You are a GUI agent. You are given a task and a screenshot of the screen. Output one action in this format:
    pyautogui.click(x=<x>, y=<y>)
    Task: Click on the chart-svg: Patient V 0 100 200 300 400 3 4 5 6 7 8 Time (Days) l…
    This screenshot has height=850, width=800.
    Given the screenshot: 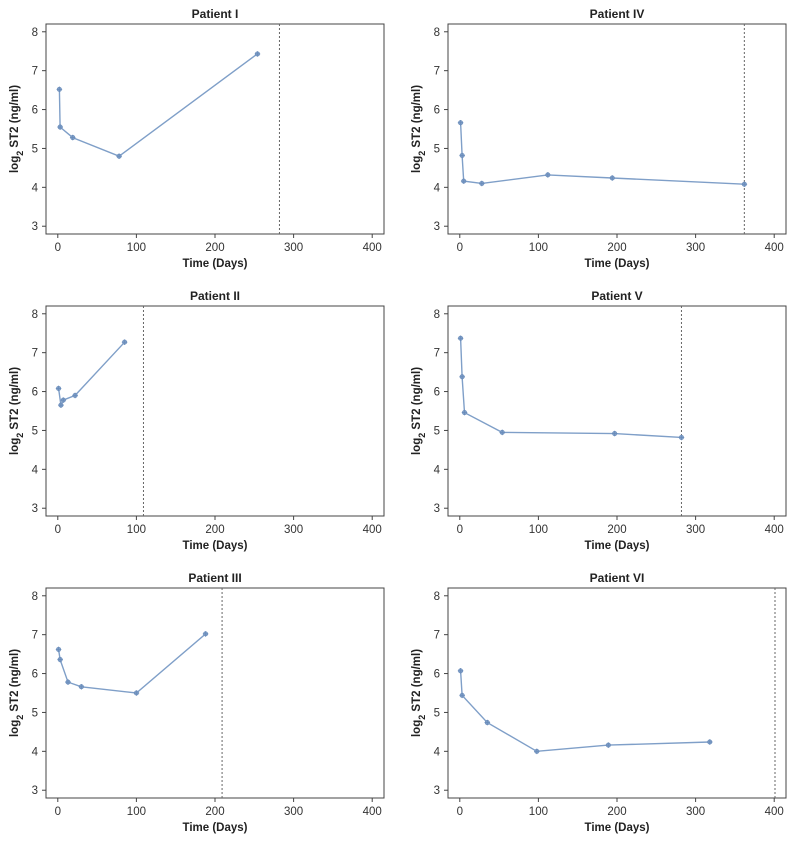 What is the action you would take?
    pyautogui.click(x=599, y=420)
    